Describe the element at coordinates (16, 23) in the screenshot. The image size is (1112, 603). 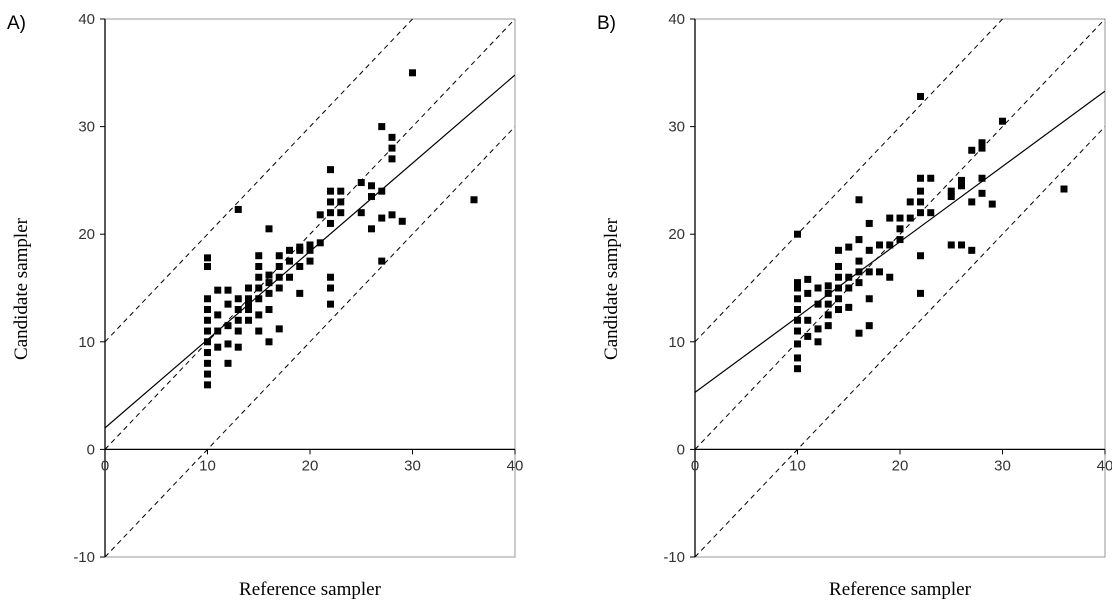
I see `panel-label: A)` at that location.